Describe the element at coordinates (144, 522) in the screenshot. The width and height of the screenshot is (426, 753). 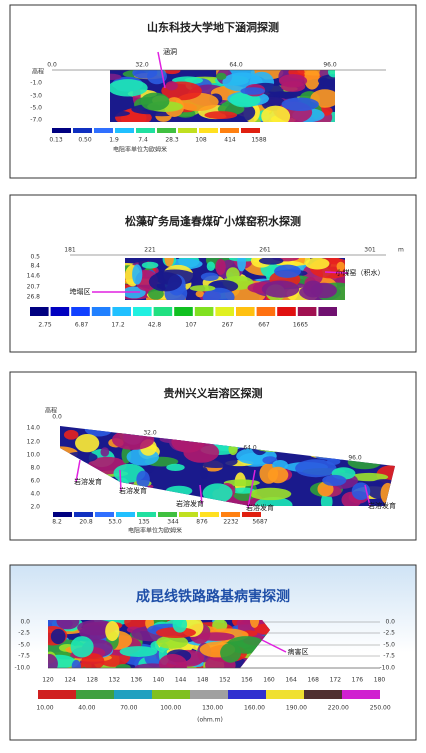
I see `scale-label: 135` at that location.